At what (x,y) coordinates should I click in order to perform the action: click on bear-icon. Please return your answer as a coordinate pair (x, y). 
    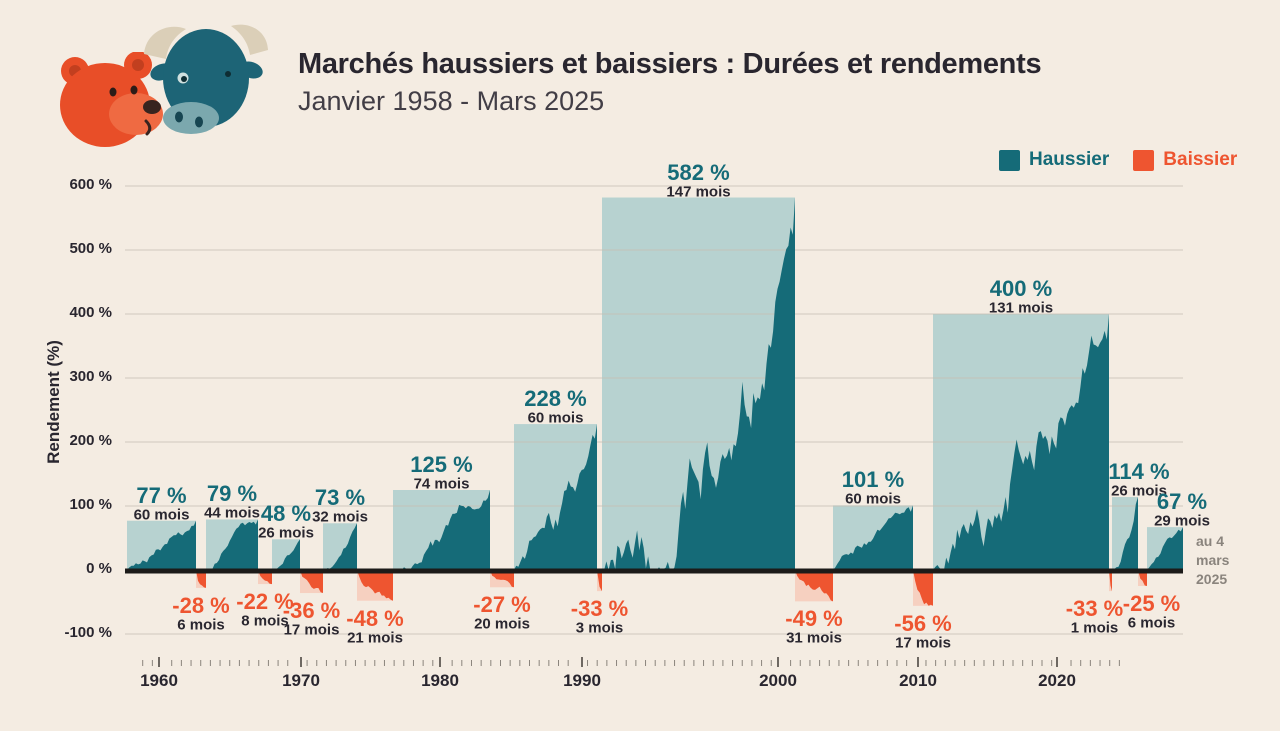
    Looking at the image, I should click on (111, 99).